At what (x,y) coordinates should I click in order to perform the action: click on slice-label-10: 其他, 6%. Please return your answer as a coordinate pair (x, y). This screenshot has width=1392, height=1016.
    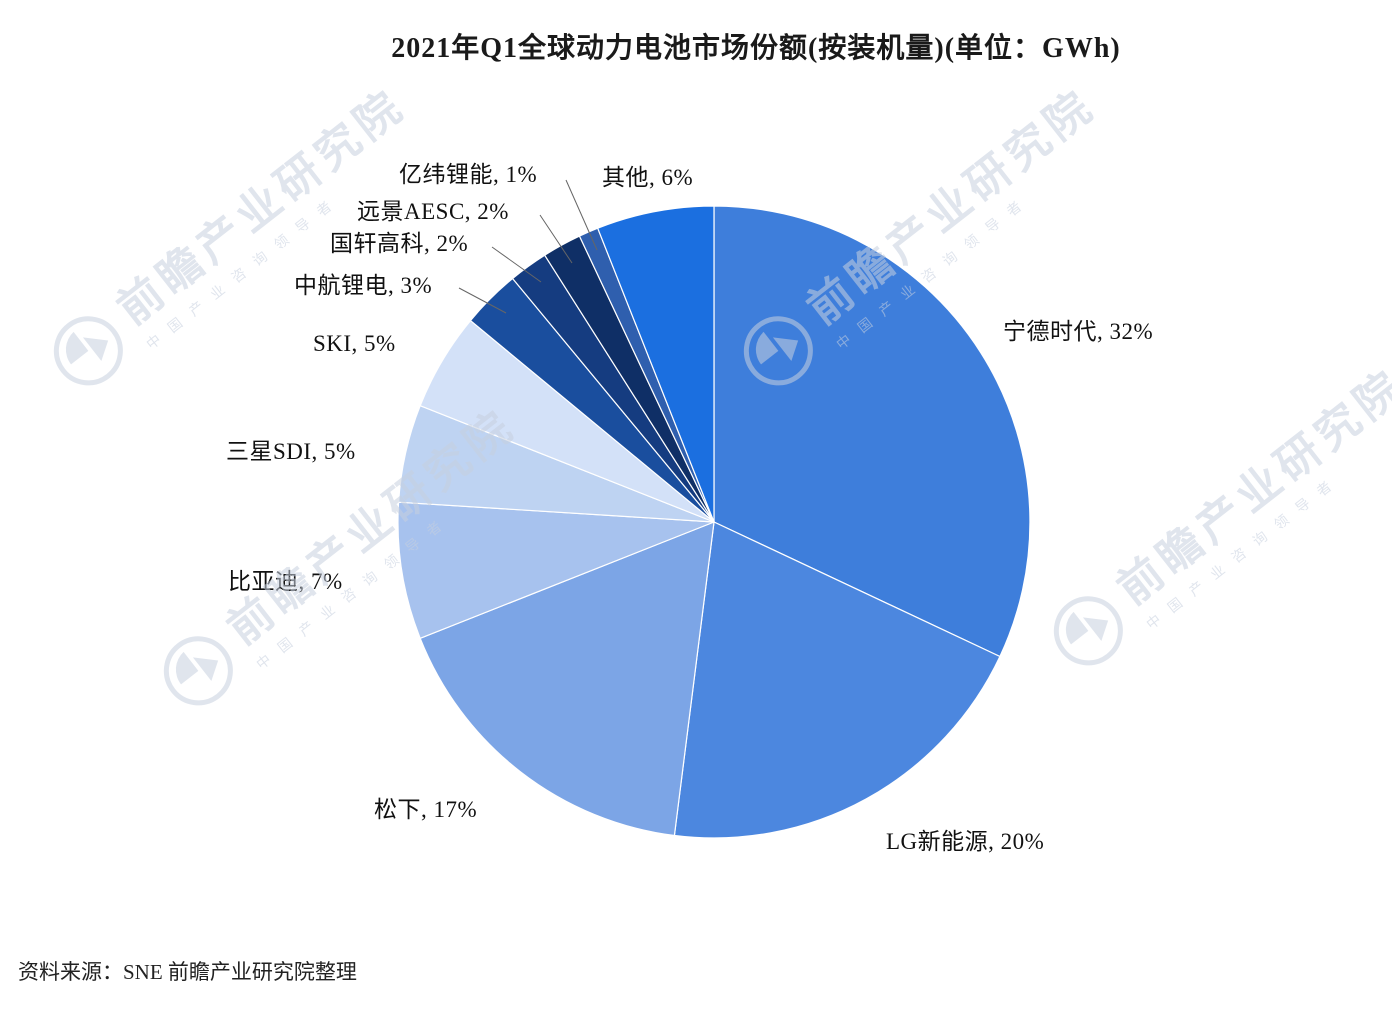
    Looking at the image, I should click on (648, 177).